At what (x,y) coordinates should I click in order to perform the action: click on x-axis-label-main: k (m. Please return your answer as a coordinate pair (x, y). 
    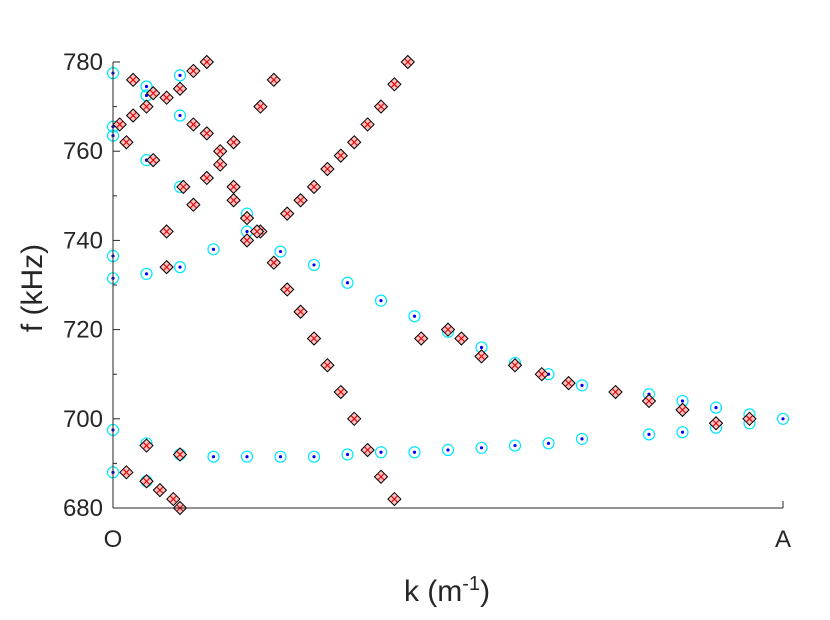
    Looking at the image, I should click on (433, 591).